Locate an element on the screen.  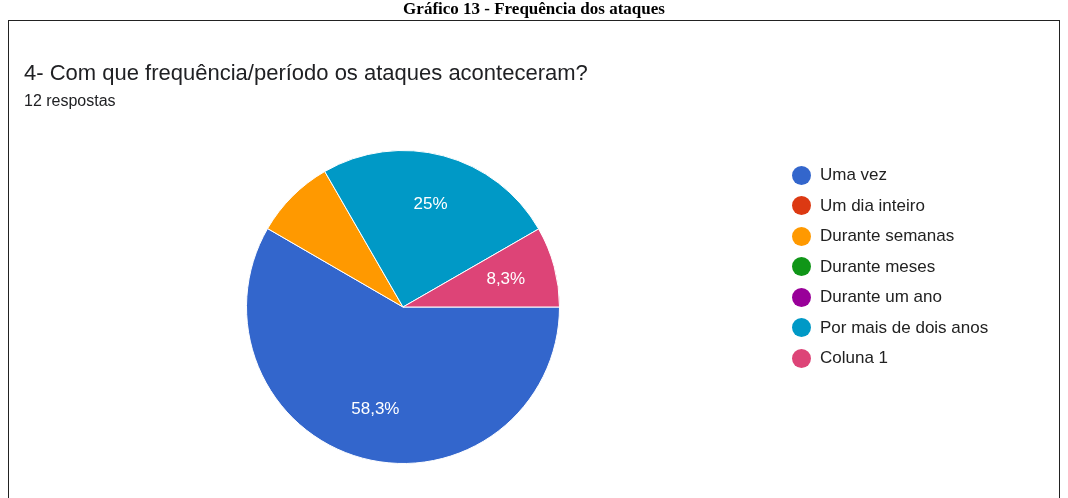
text: 12 respostas is located at coordinates (70, 101).